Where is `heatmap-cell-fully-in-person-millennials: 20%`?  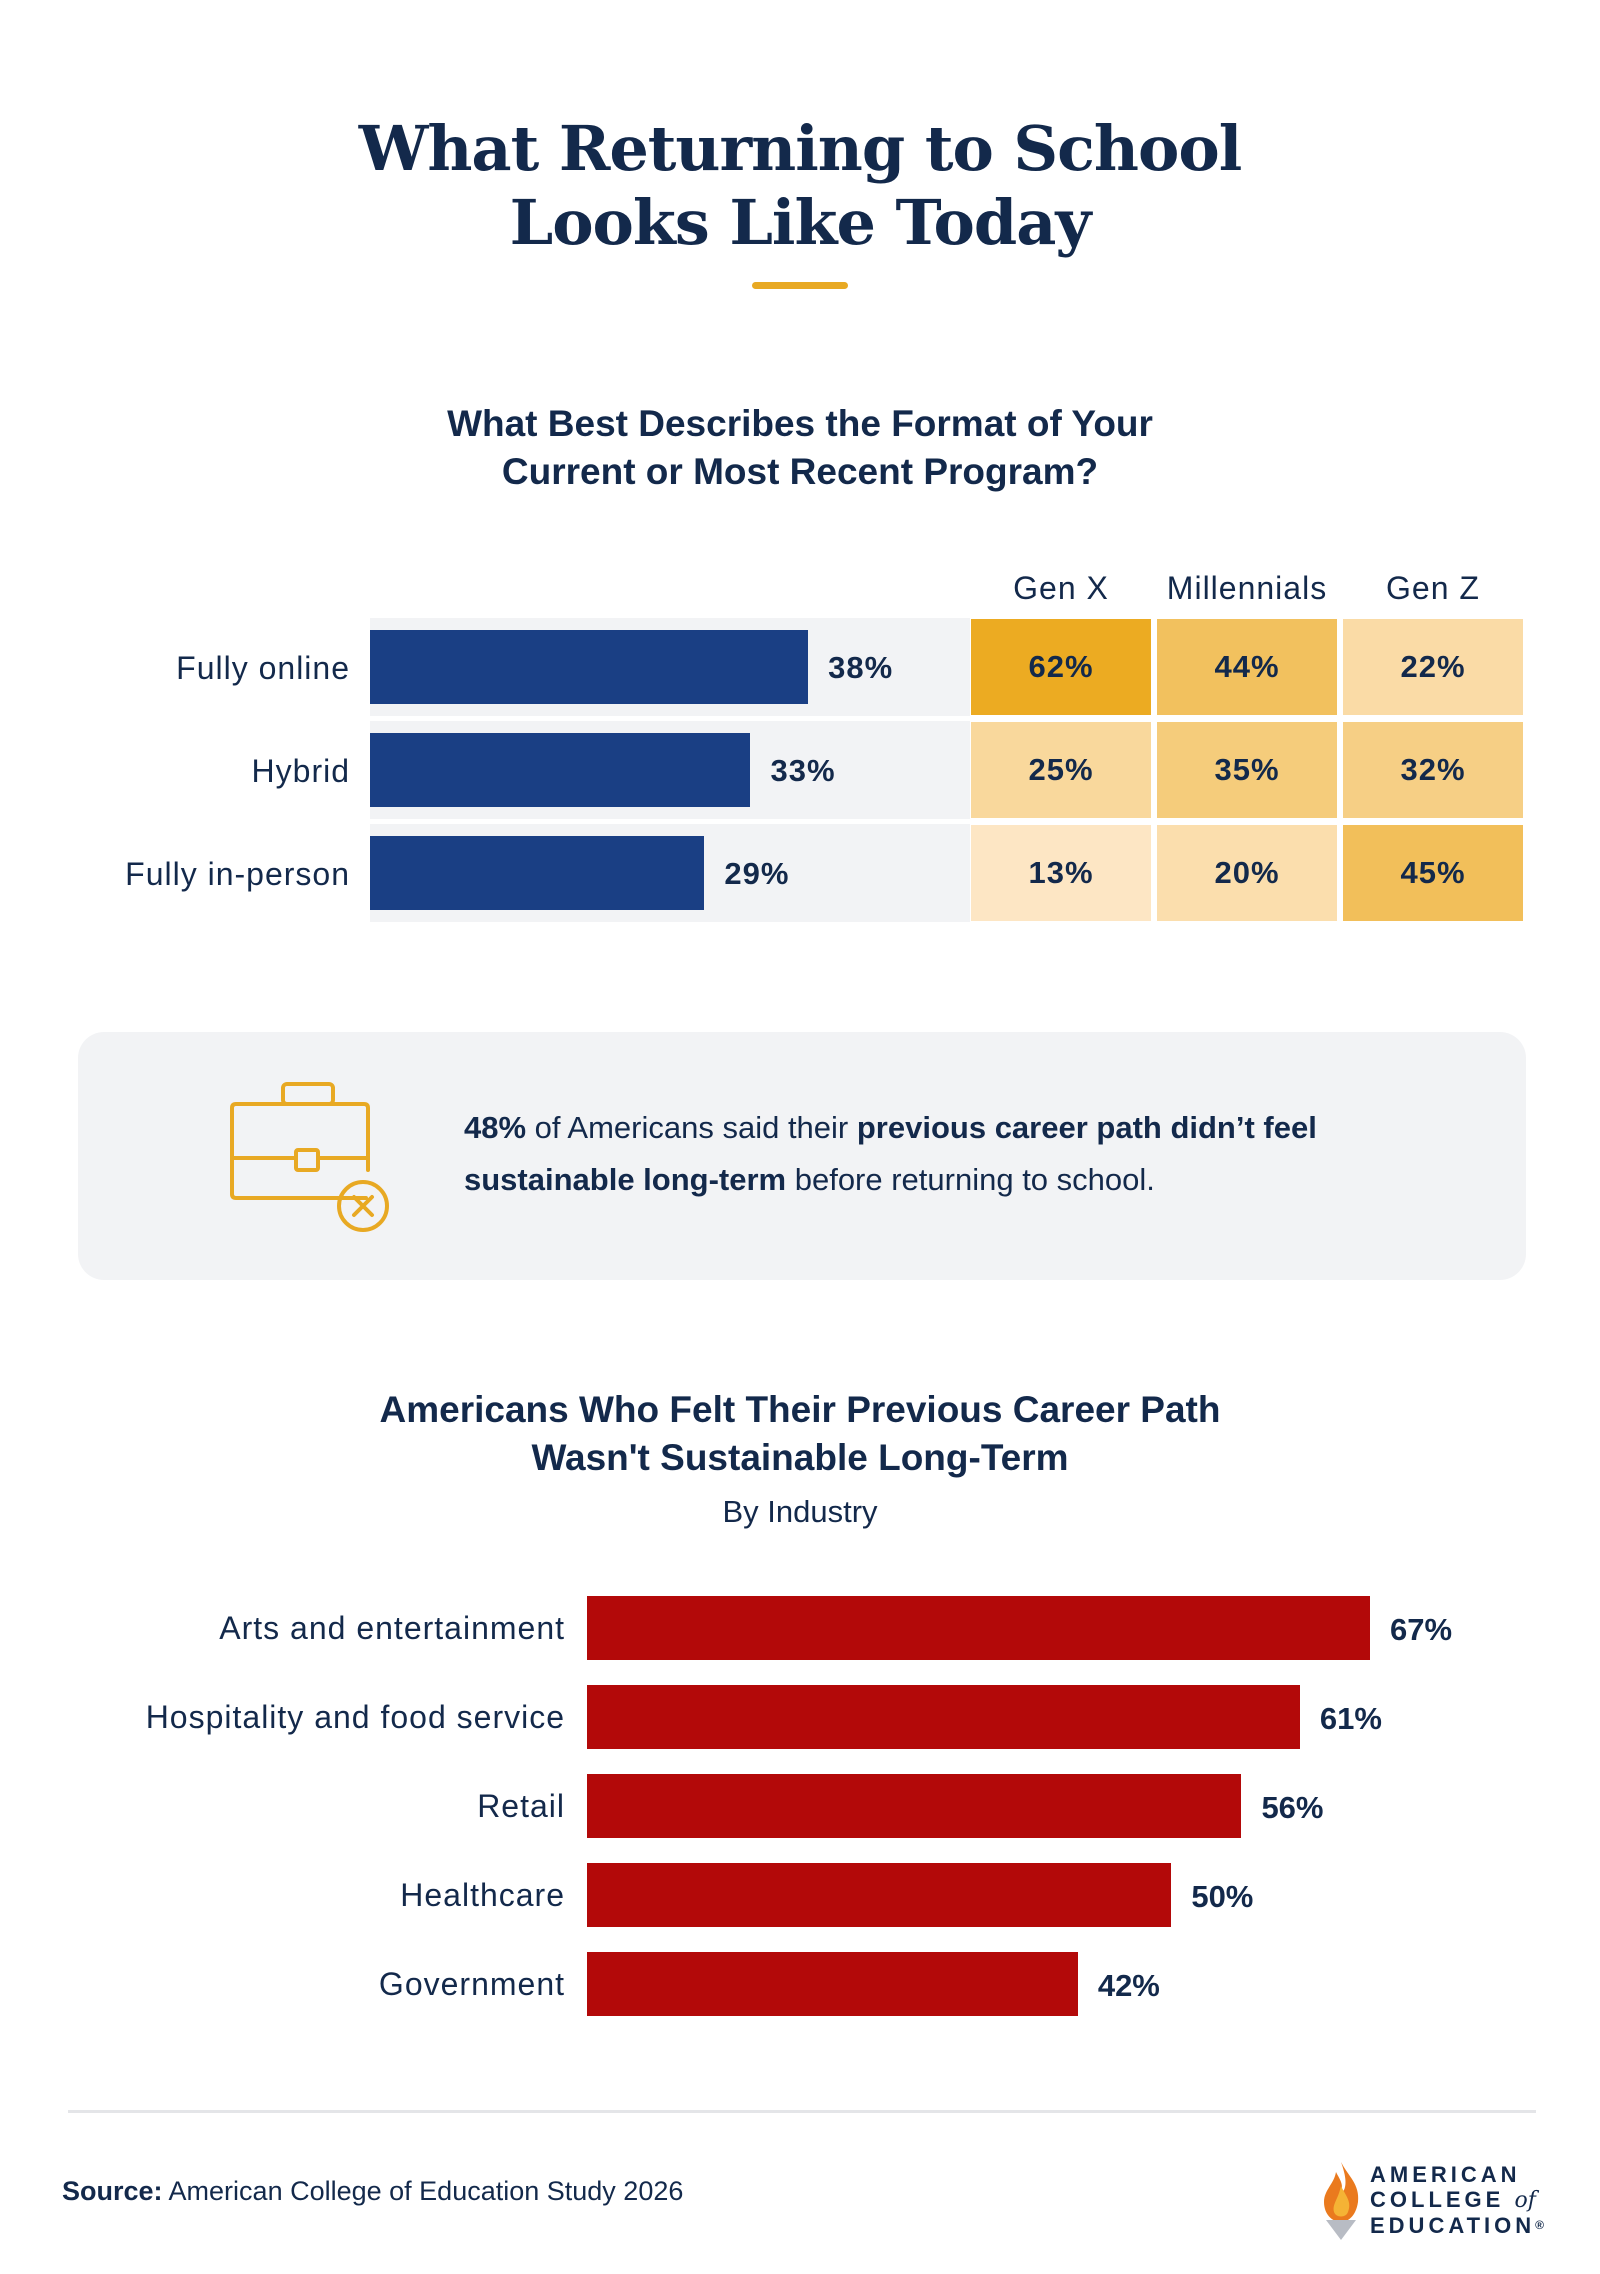
heatmap-cell-fully-in-person-millennials: 20% is located at coordinates (1247, 873).